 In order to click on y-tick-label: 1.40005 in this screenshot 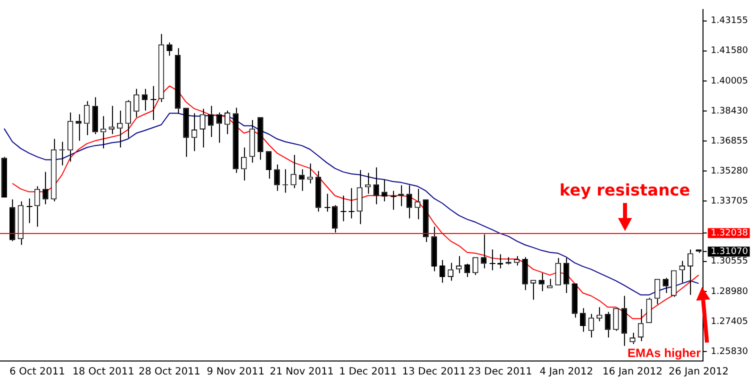, I will do `click(729, 81)`.